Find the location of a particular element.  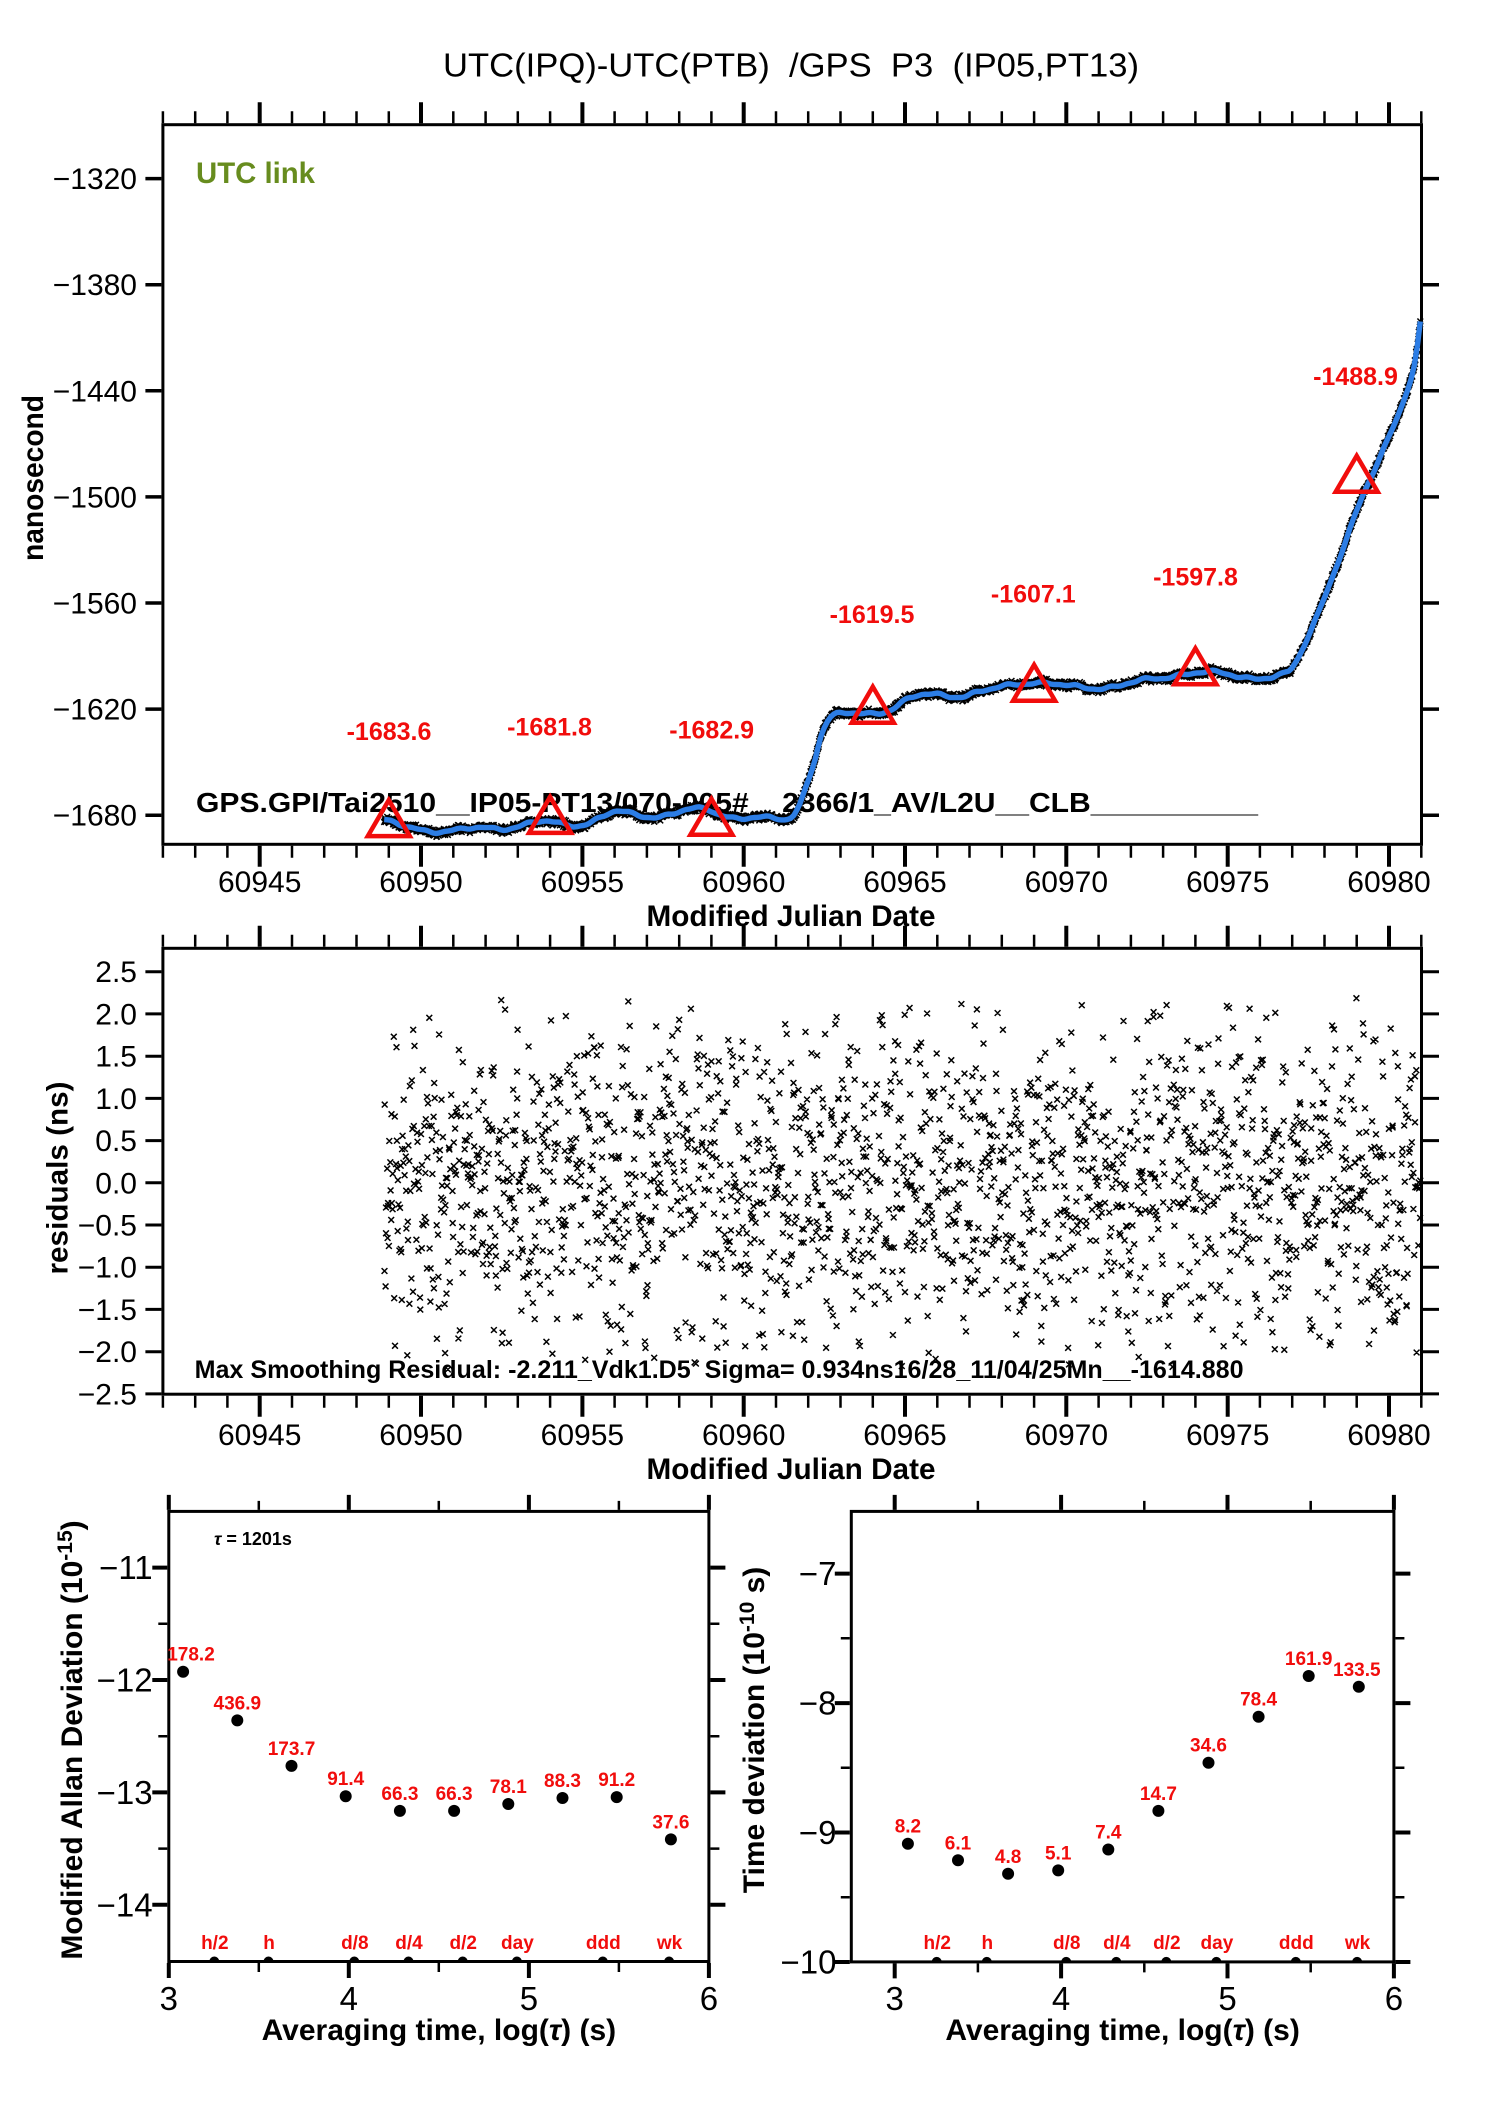

svg-text: -1682.9 is located at coordinates (711, 731).